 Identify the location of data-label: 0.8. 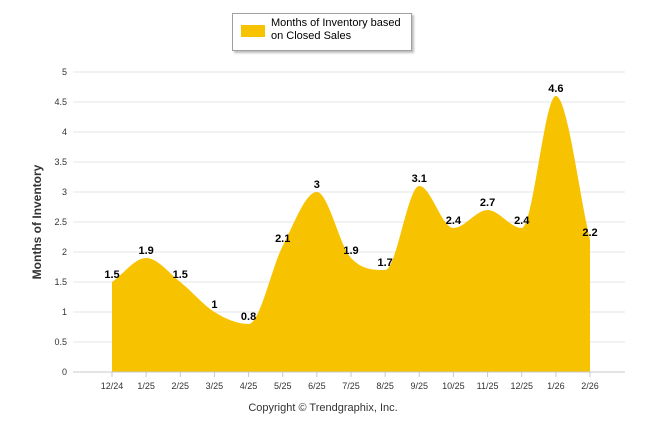
(248, 317).